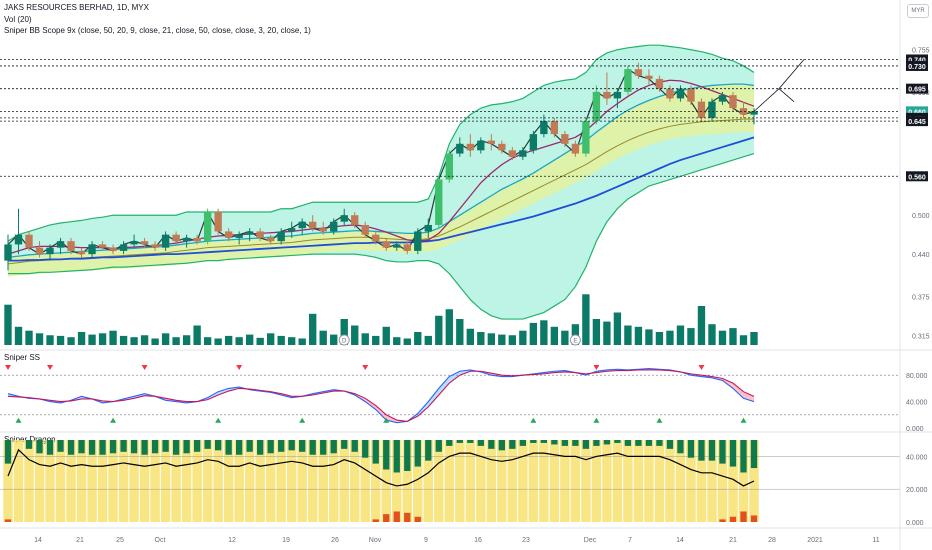 The height and width of the screenshot is (550, 932). Describe the element at coordinates (590, 540) in the screenshot. I see `time-tick-label: Dec` at that location.